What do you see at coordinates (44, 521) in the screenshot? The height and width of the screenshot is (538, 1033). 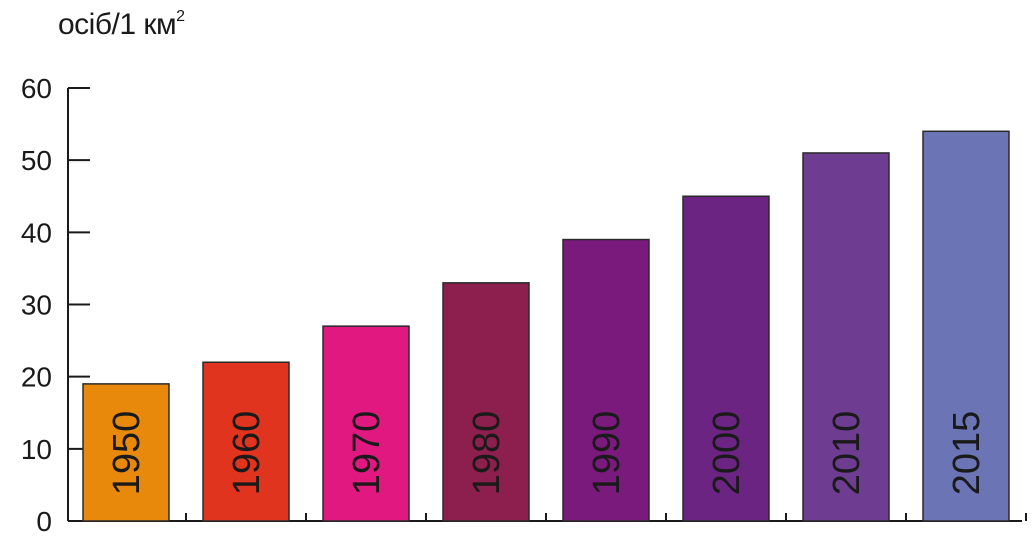 I see `y-tick-label: 0` at bounding box center [44, 521].